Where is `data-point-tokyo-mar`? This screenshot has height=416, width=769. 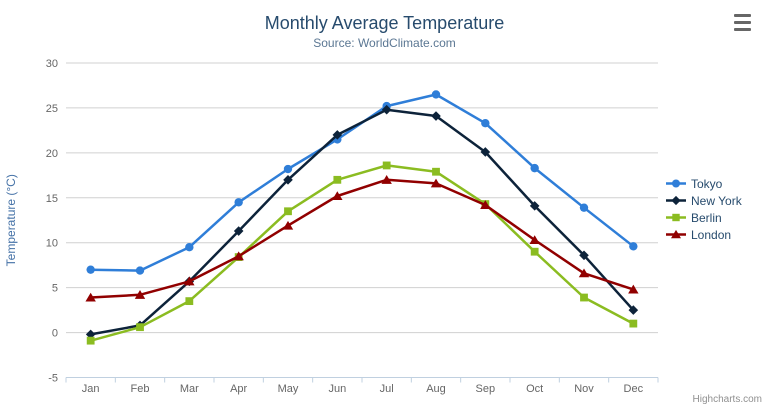
data-point-tokyo-mar is located at coordinates (189, 247).